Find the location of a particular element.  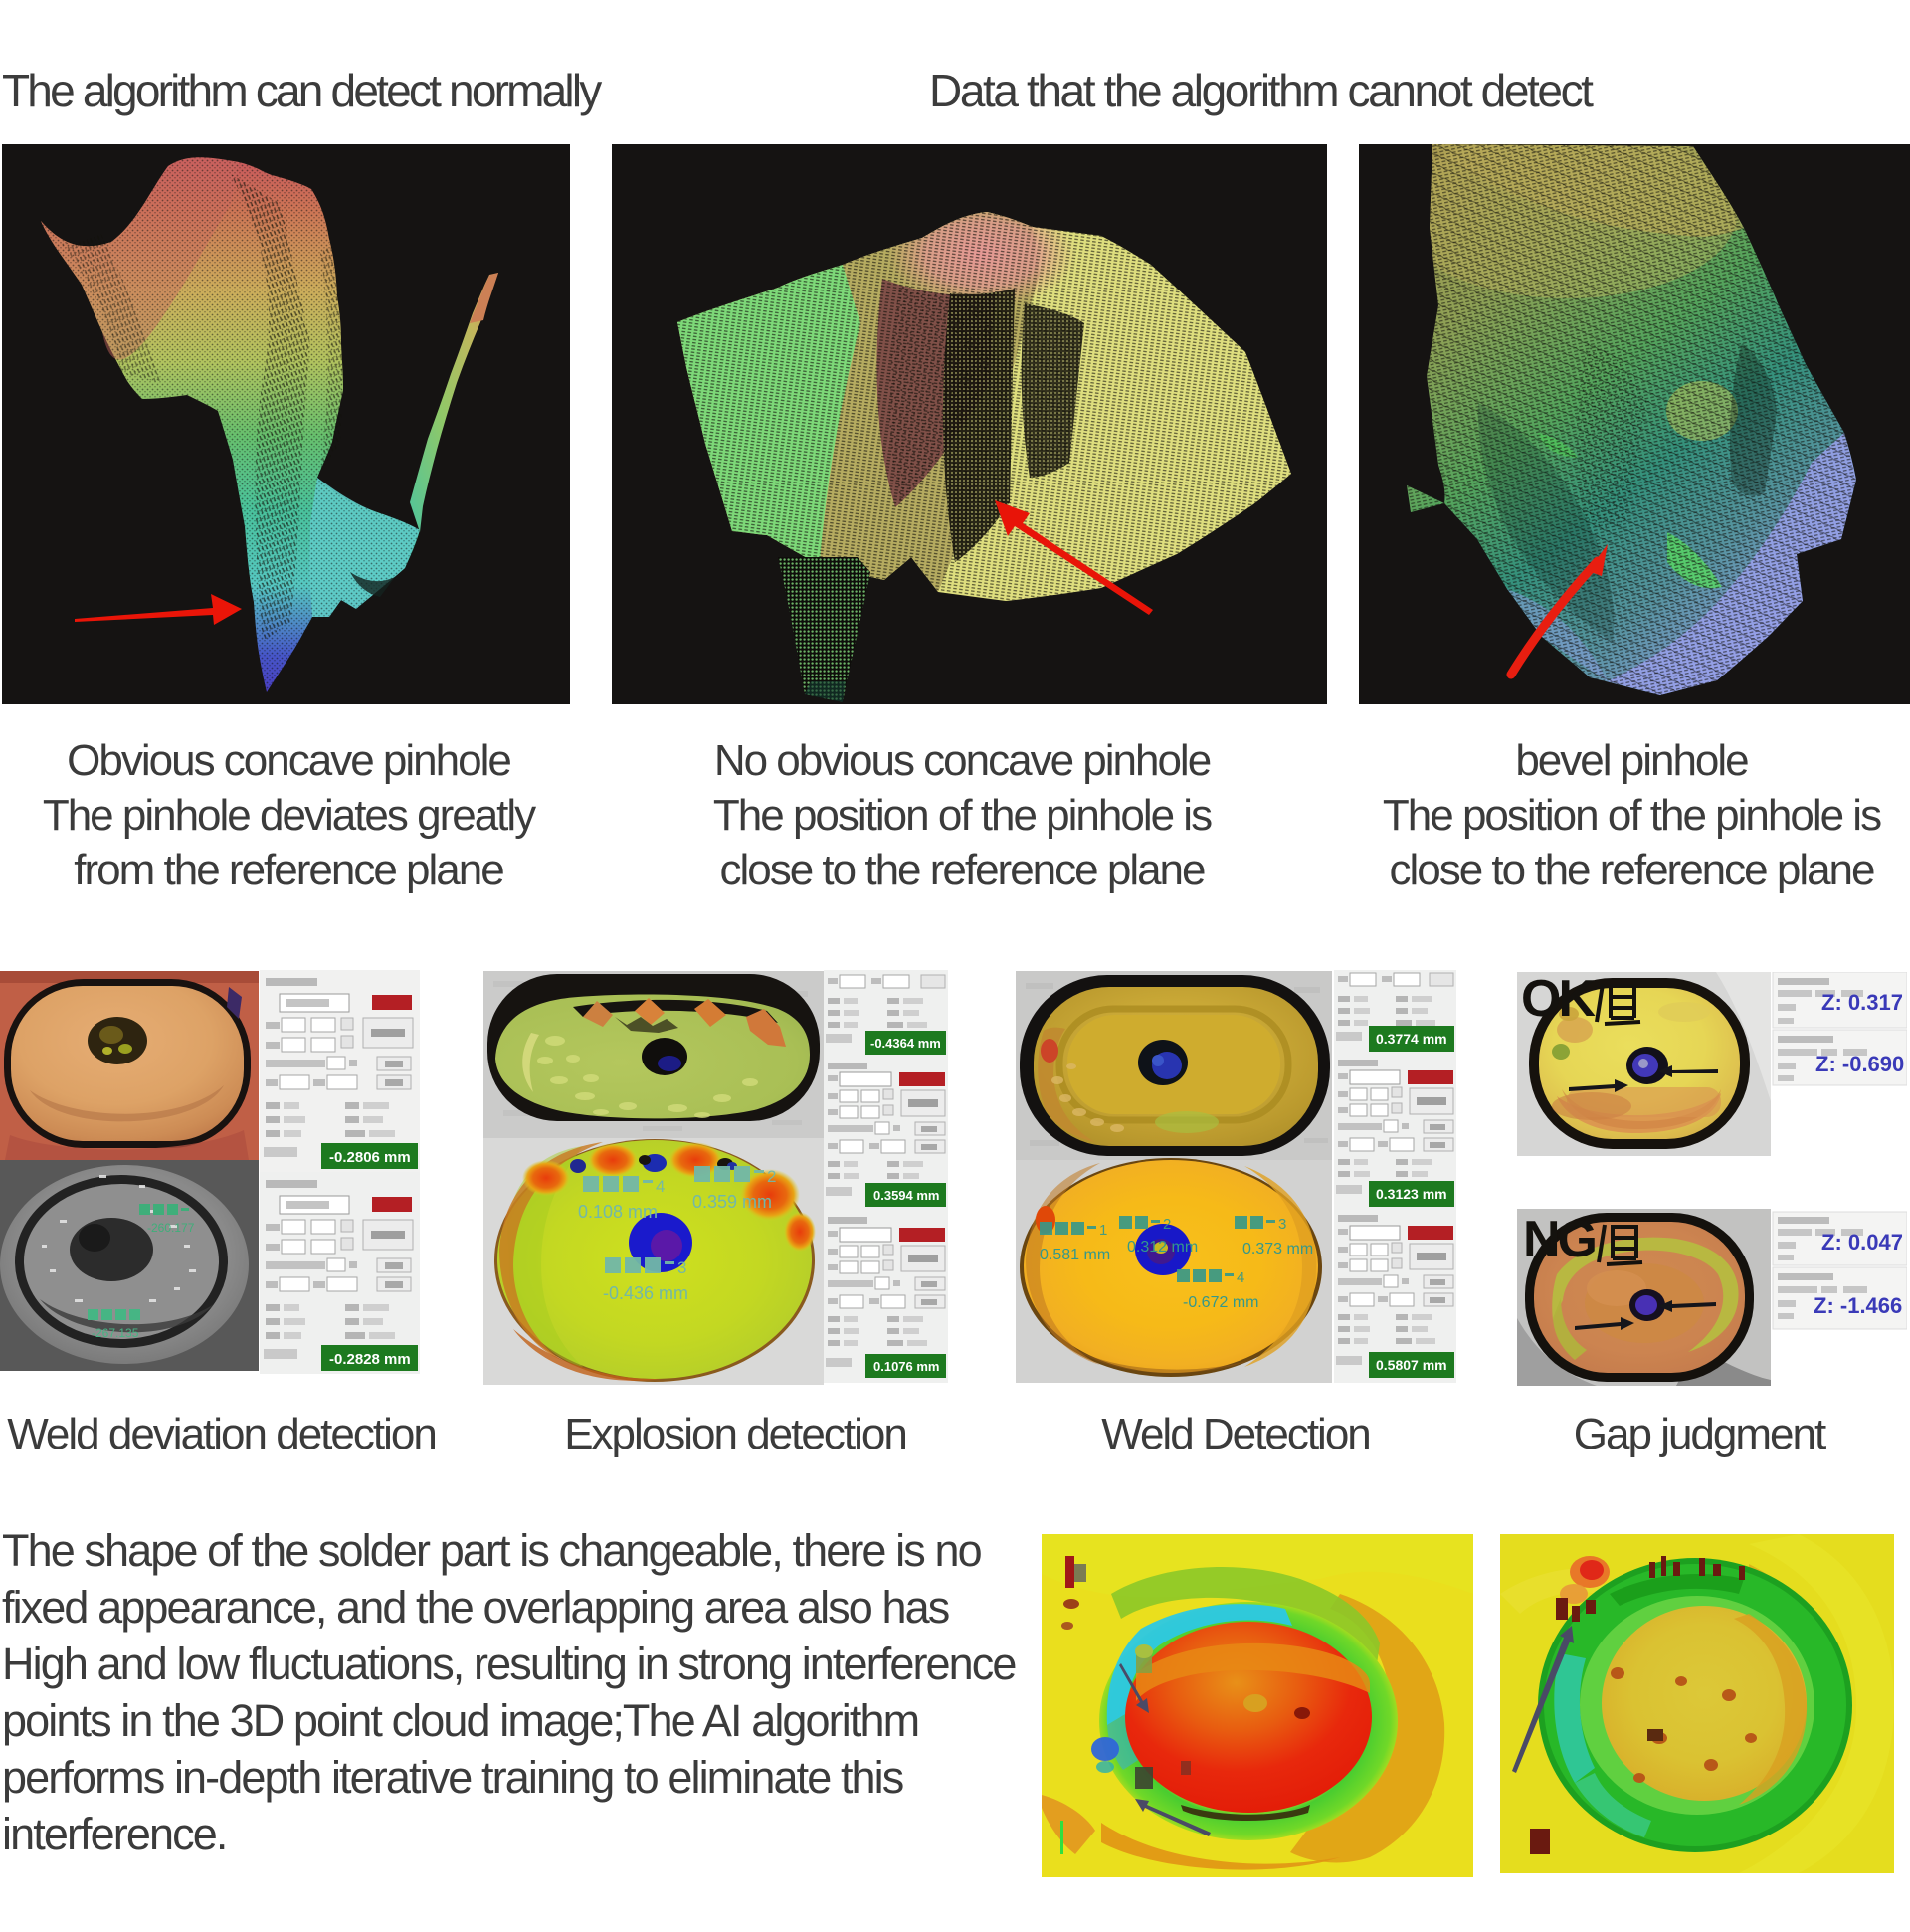

svg-text: Z: -1.466 is located at coordinates (1858, 1305).